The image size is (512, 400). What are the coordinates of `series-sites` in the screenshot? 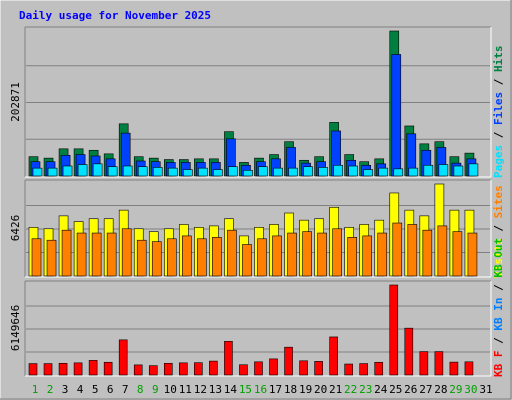 It's located at (254, 249).